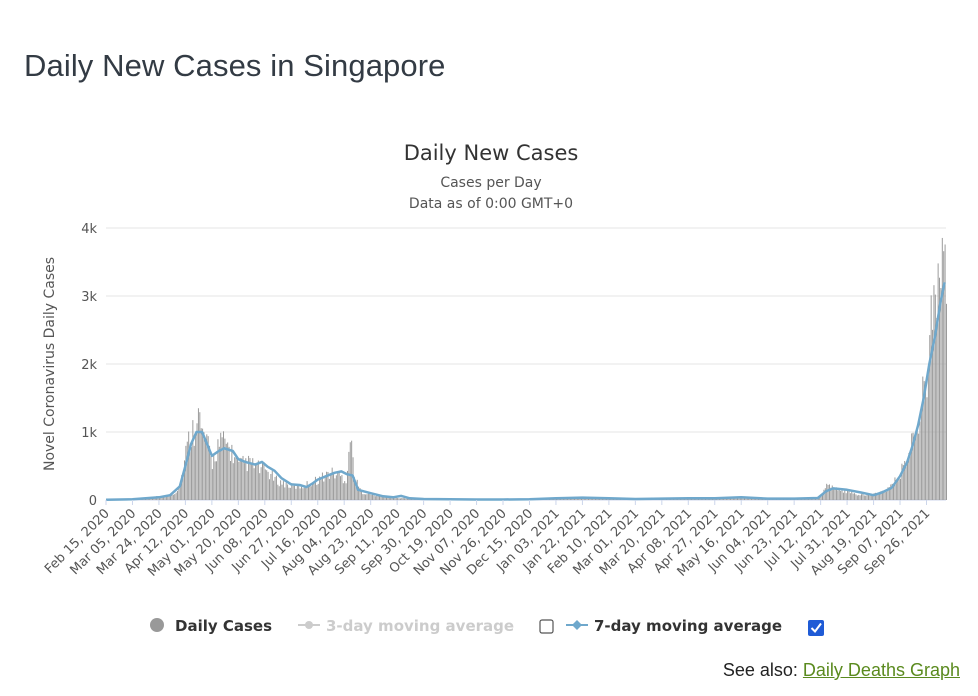 This screenshot has width=978, height=696. I want to click on legend-item-7day: 7-day moving average, so click(674, 626).